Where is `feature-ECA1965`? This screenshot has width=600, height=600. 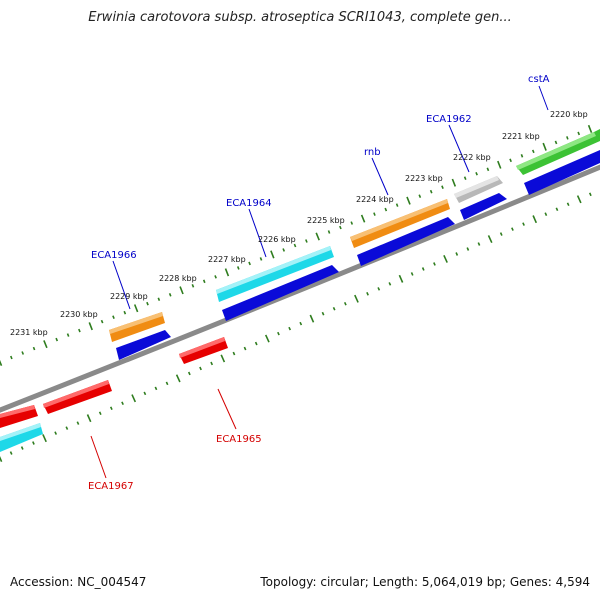 feature-ECA1965 is located at coordinates (203, 350).